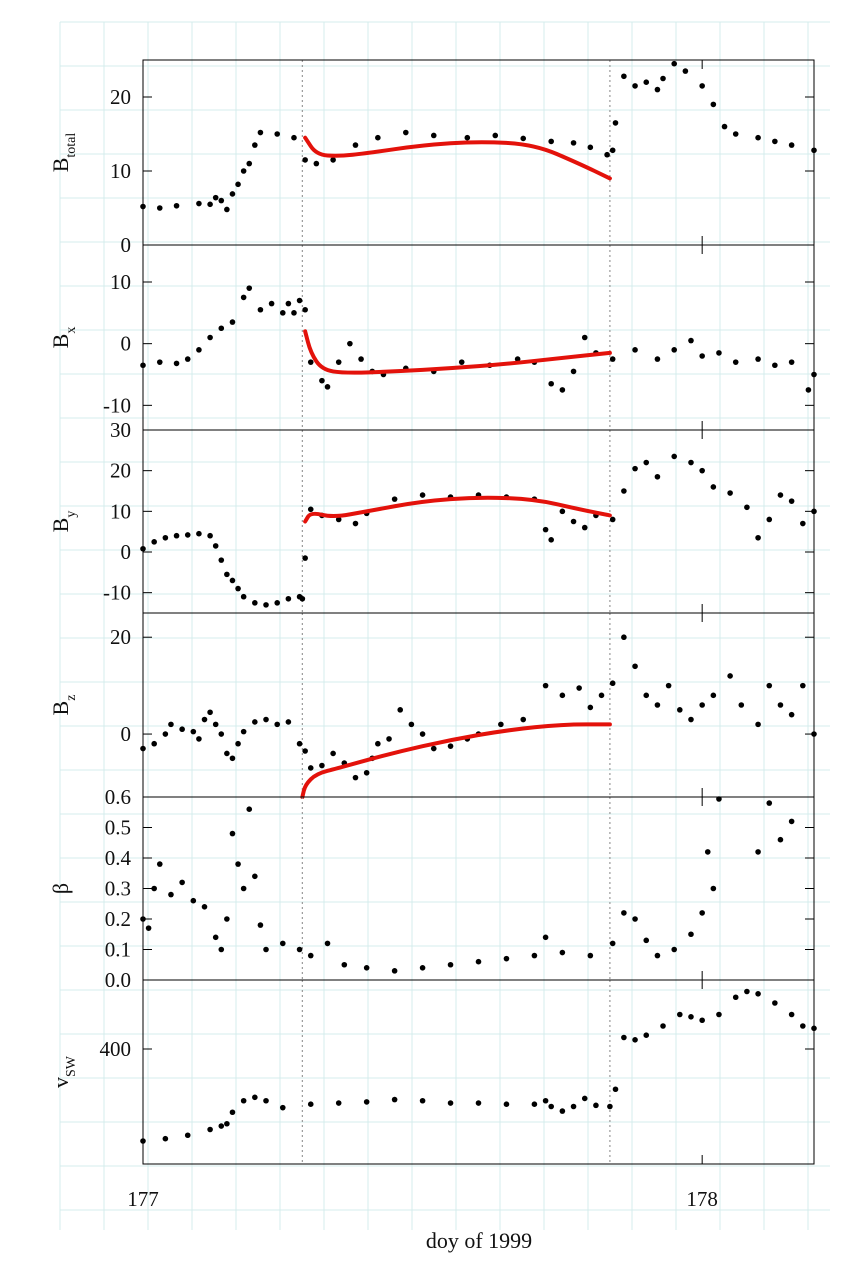  Describe the element at coordinates (116, 1049) in the screenshot. I see `y-tick-label: 400` at that location.